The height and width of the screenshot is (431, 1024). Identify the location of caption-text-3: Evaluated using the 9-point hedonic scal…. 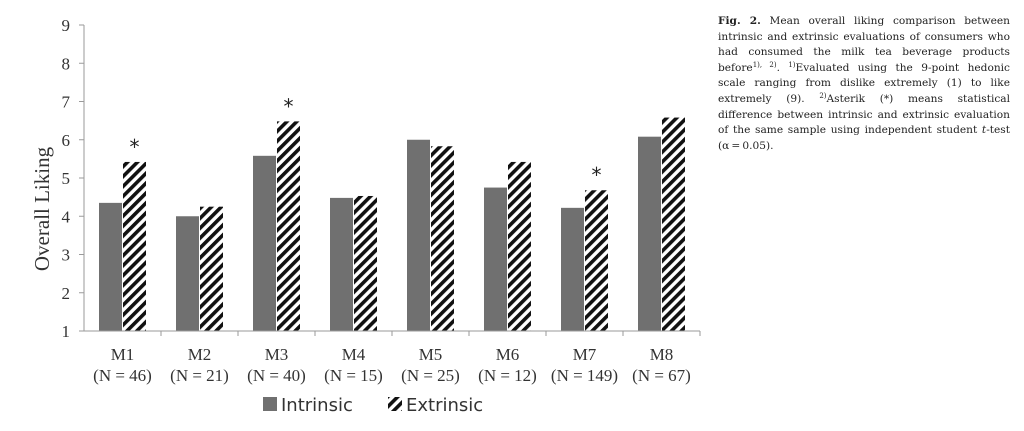
(864, 83).